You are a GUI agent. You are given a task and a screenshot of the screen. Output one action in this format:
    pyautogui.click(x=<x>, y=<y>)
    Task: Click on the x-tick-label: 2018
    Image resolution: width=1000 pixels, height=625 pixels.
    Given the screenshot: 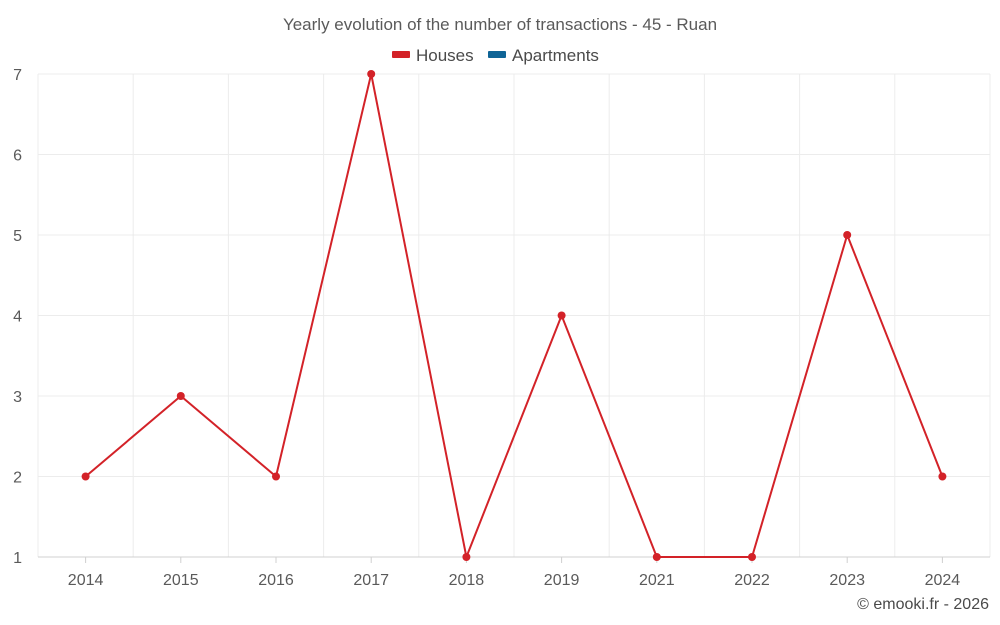 What is the action you would take?
    pyautogui.click(x=467, y=580)
    